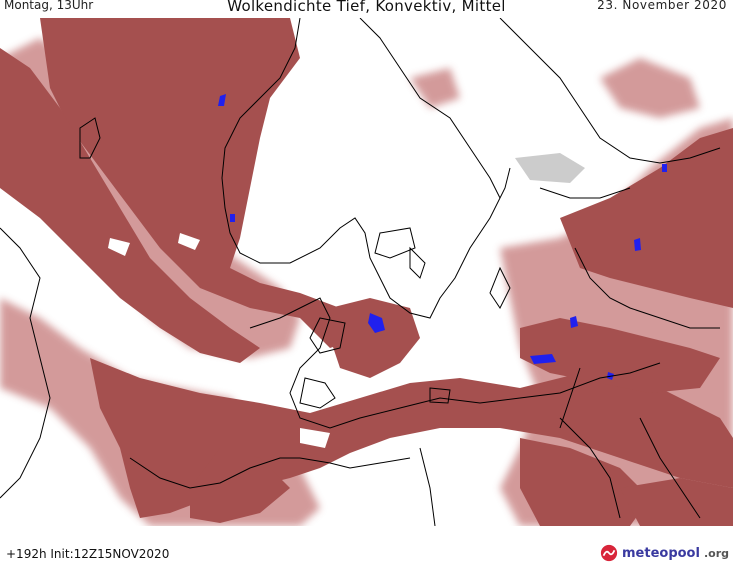 Image resolution: width=733 pixels, height=566 pixels. What do you see at coordinates (366, 546) in the screenshot?
I see `map-footer: +192h Init:12Z15NOV2020 meteopool .org` at bounding box center [366, 546].